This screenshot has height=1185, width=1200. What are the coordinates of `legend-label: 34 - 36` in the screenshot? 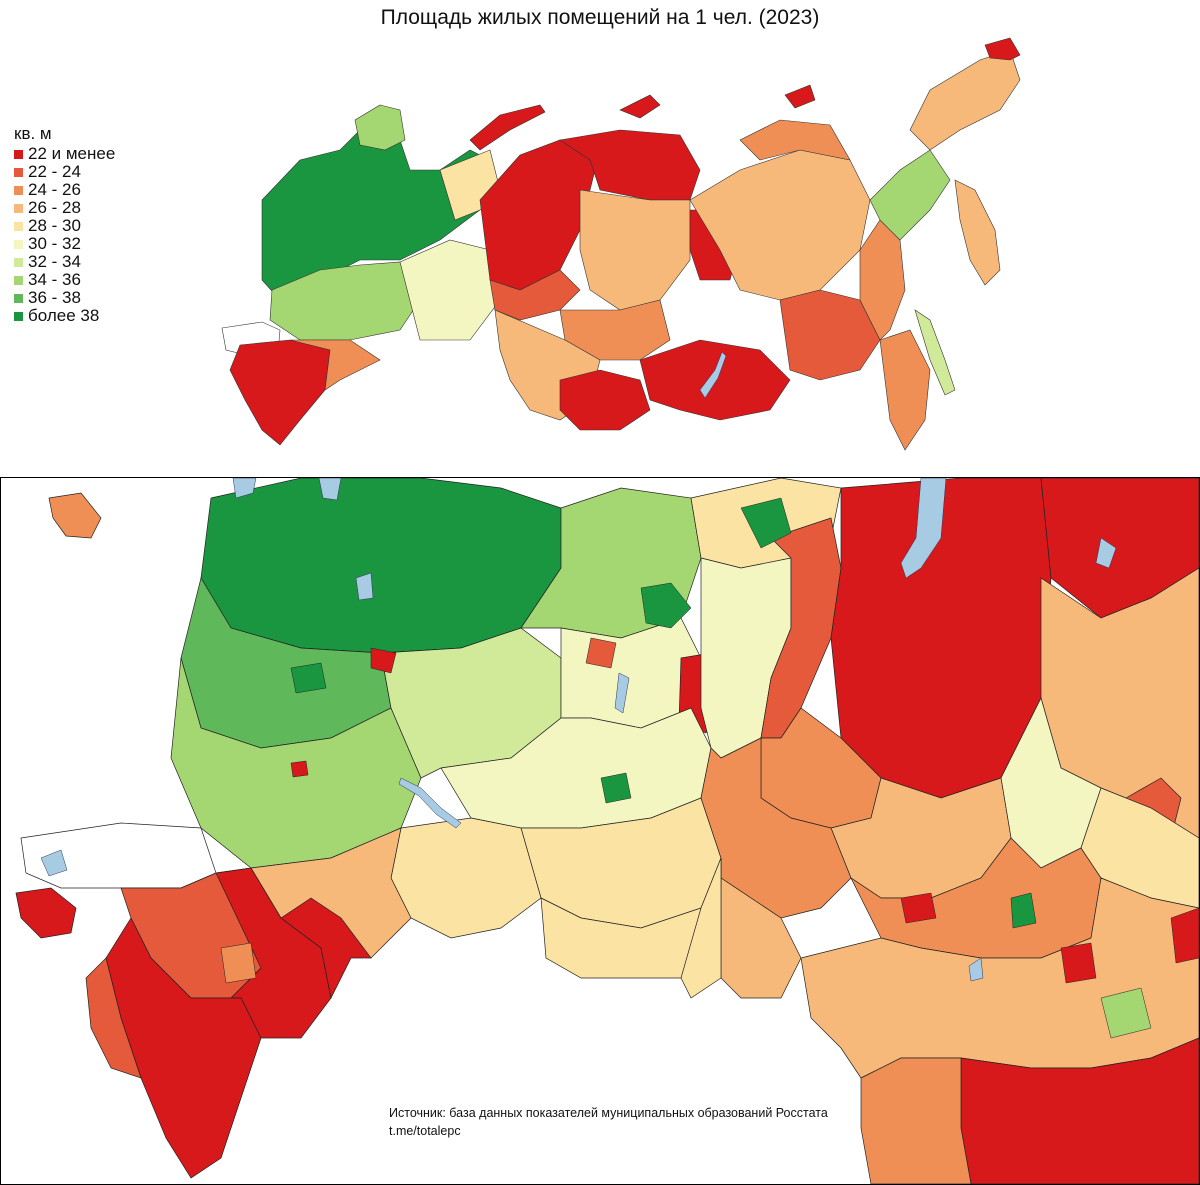 It's located at (54, 279).